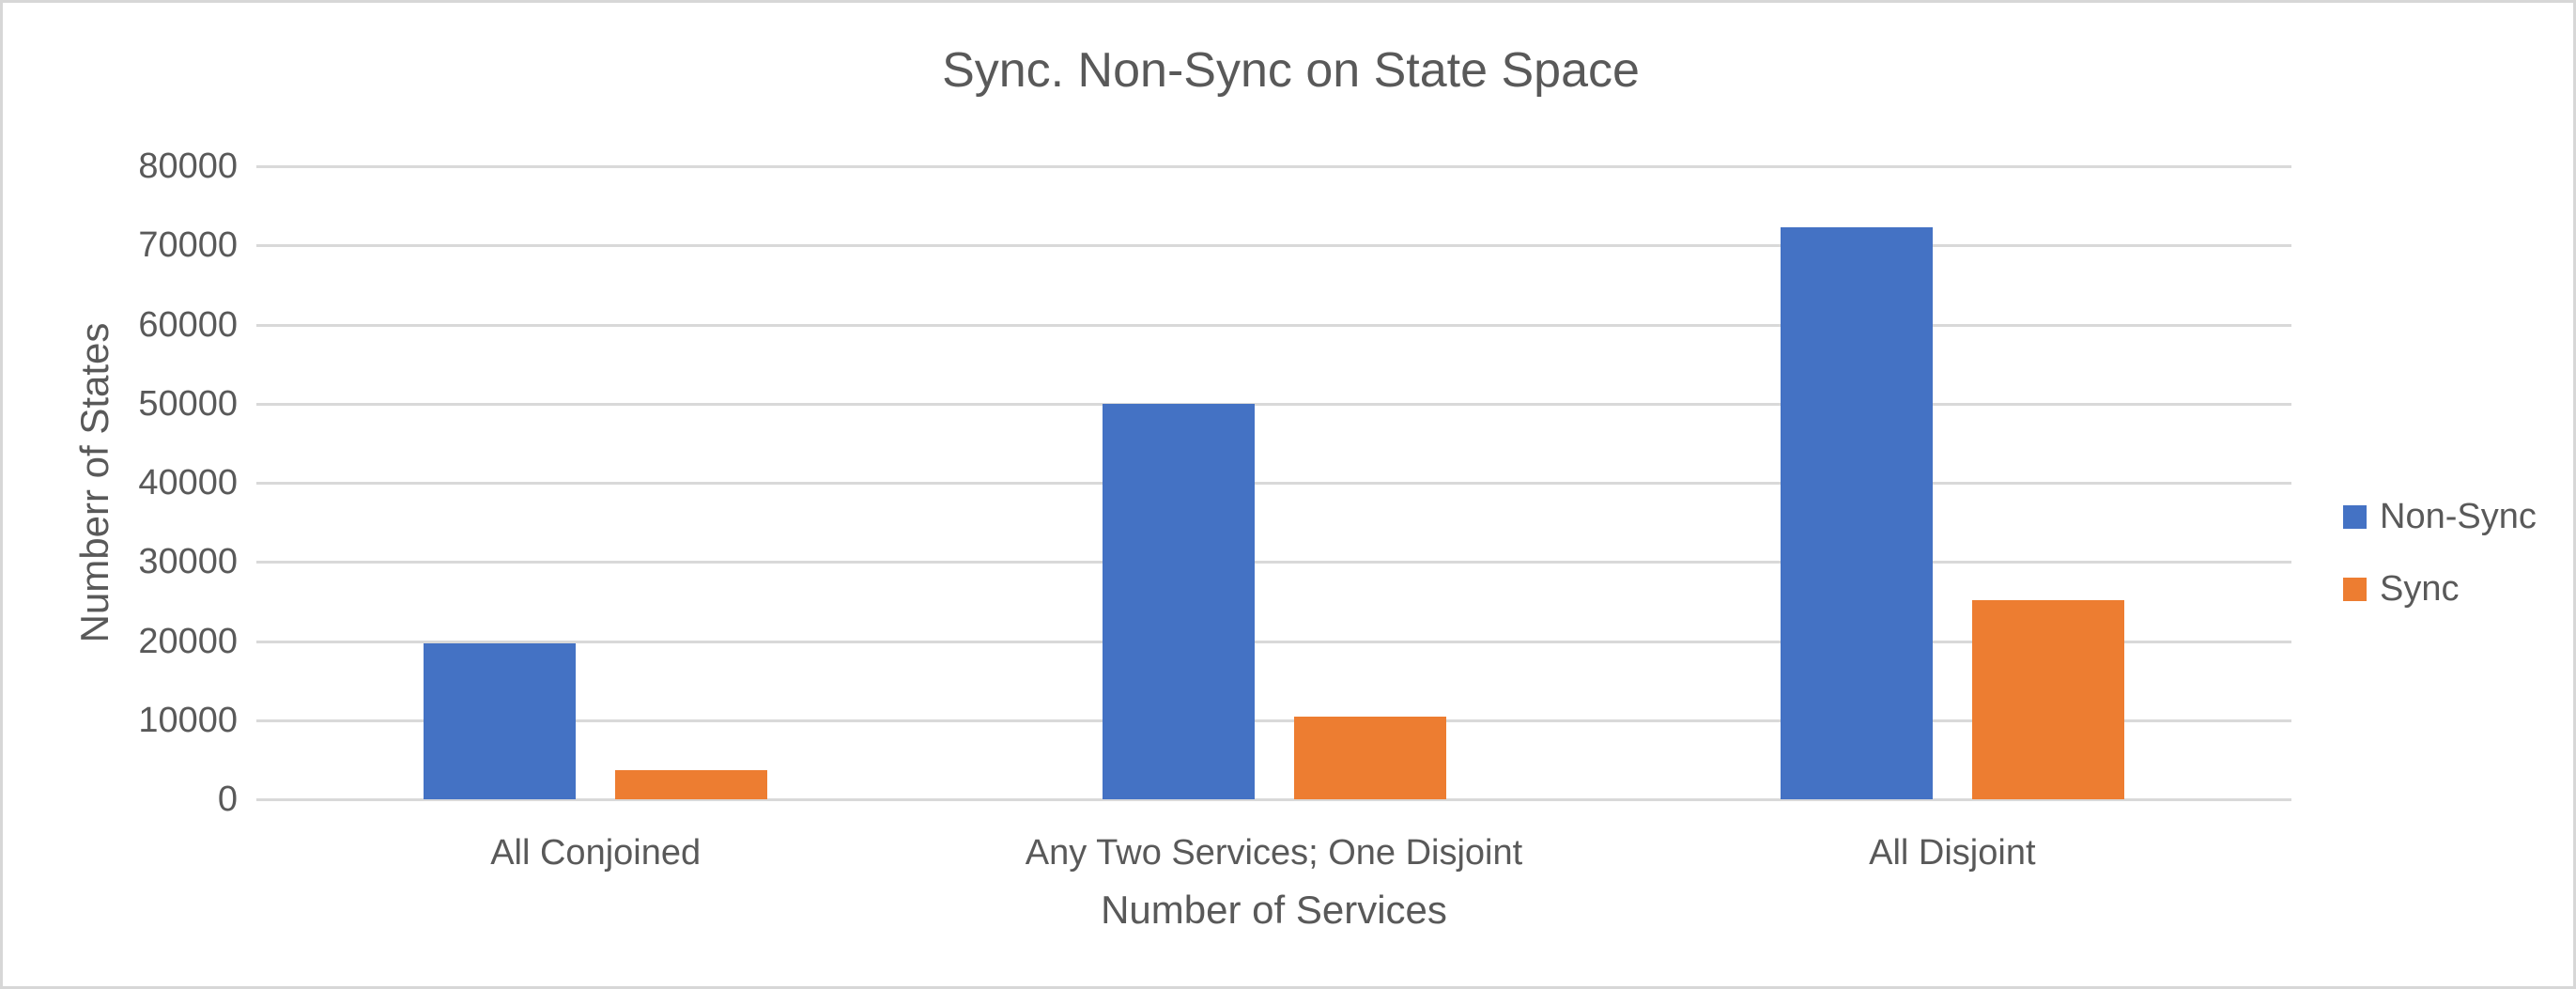 The height and width of the screenshot is (989, 2576). What do you see at coordinates (596, 853) in the screenshot?
I see `x-category-label: All Conjoined` at bounding box center [596, 853].